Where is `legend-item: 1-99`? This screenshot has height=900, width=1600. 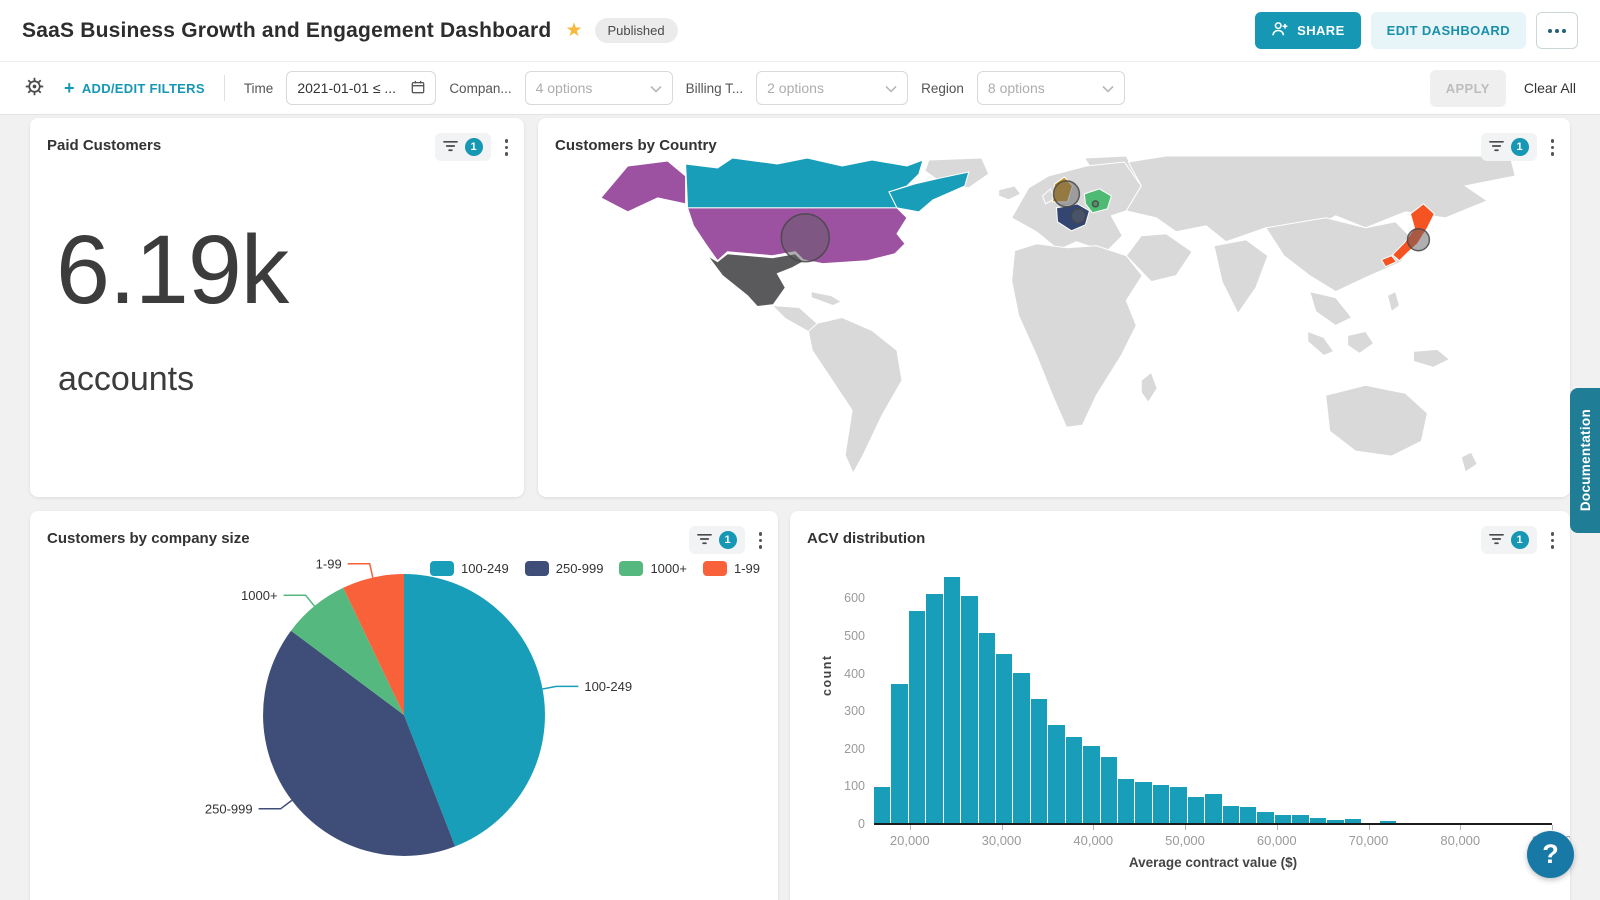 legend-item: 1-99 is located at coordinates (731, 568).